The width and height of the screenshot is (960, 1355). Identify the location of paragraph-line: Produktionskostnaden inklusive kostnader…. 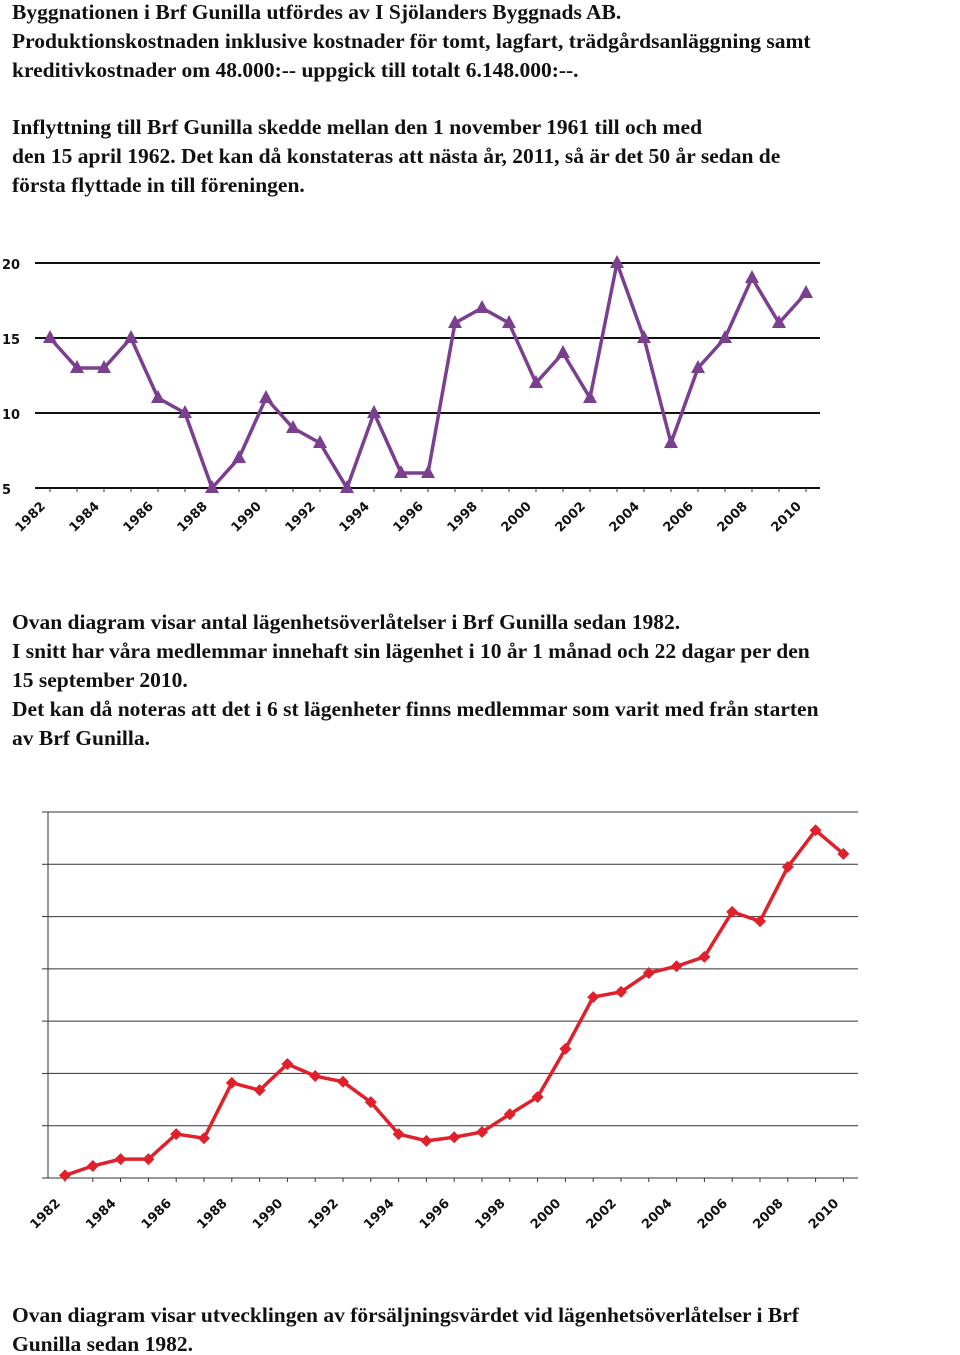
(411, 41).